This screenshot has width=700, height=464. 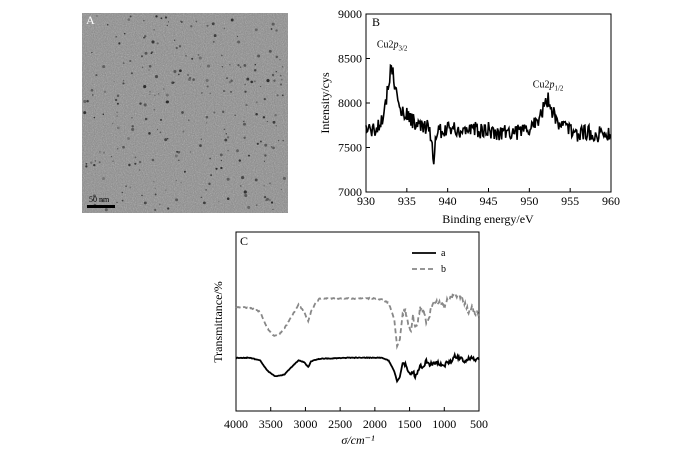 I want to click on series-line-b, so click(x=357, y=321).